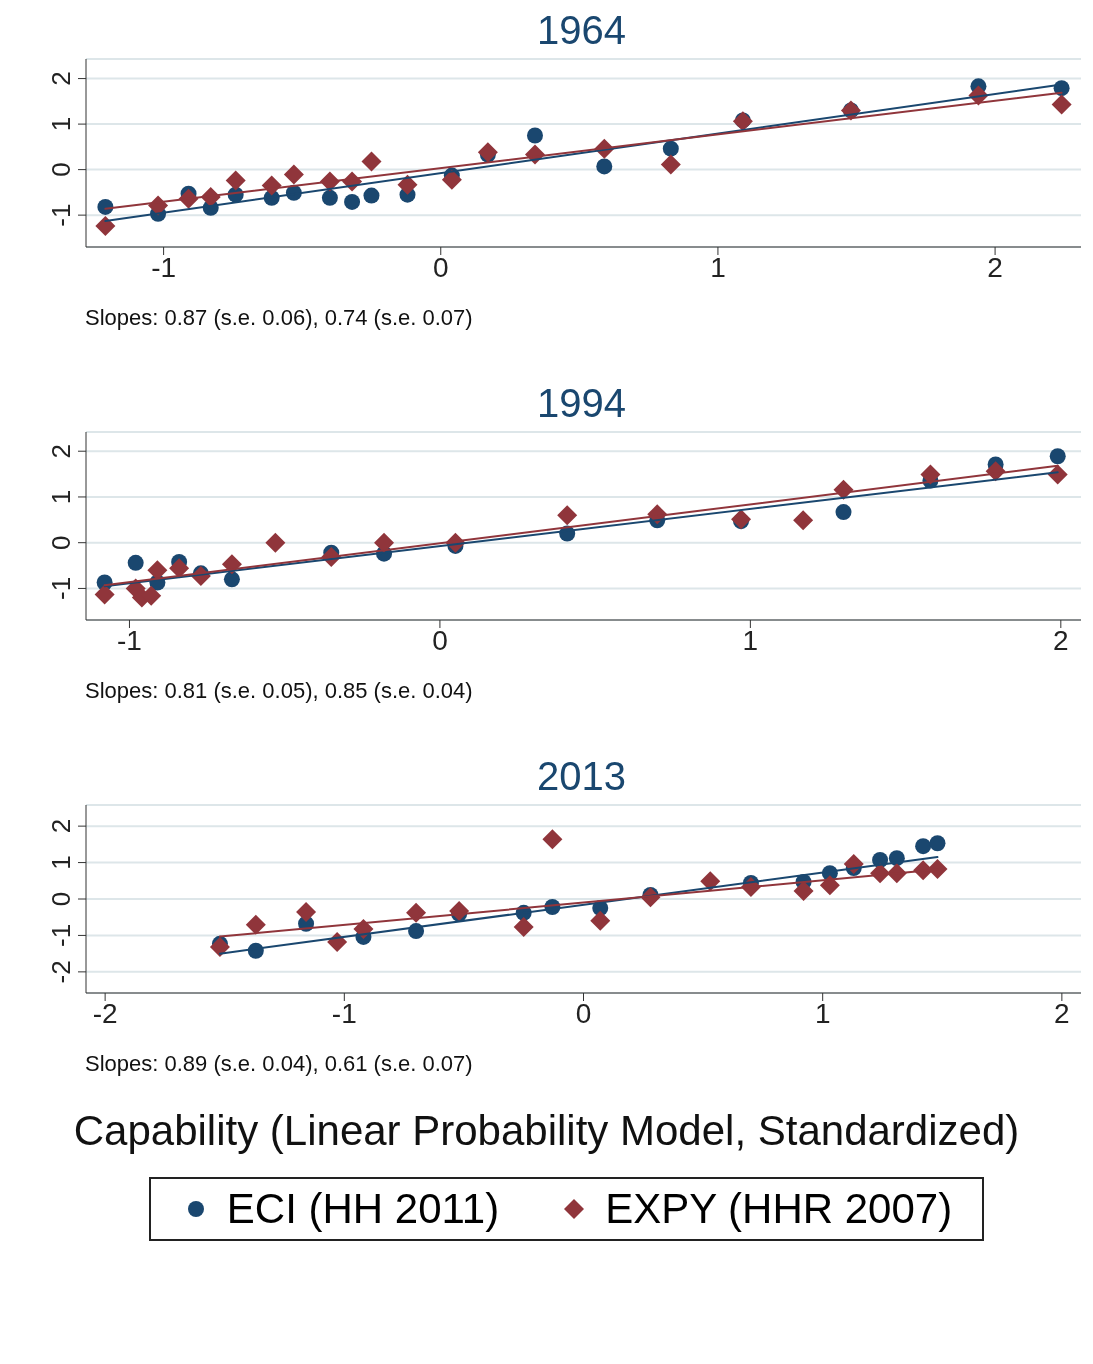 This screenshot has width=1093, height=1364. What do you see at coordinates (779, 1209) in the screenshot?
I see `legend-label: EXPY (HHR 2007)` at bounding box center [779, 1209].